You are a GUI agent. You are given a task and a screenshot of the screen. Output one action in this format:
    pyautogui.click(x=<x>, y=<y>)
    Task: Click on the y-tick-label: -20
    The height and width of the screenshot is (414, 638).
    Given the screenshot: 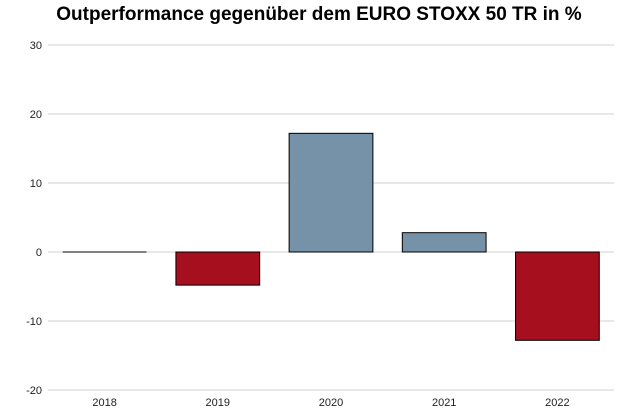 What is the action you would take?
    pyautogui.click(x=34, y=391)
    